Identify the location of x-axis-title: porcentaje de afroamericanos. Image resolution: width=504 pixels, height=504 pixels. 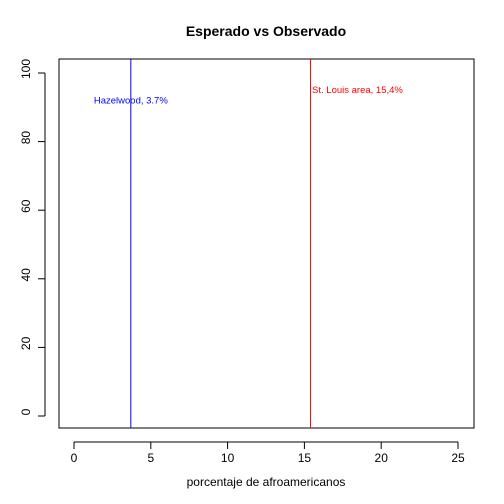
(266, 482).